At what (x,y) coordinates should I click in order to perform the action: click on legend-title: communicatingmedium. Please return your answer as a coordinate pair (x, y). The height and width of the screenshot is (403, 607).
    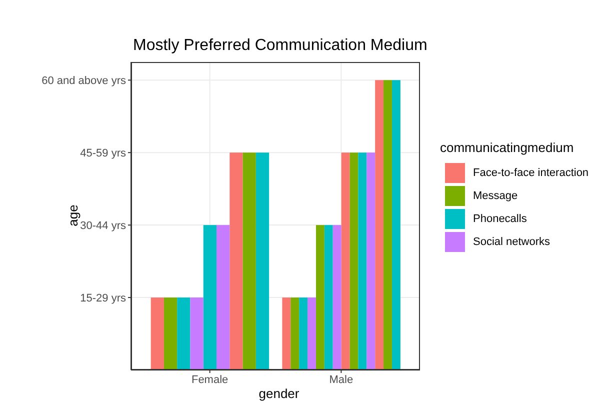
    Looking at the image, I should click on (507, 147).